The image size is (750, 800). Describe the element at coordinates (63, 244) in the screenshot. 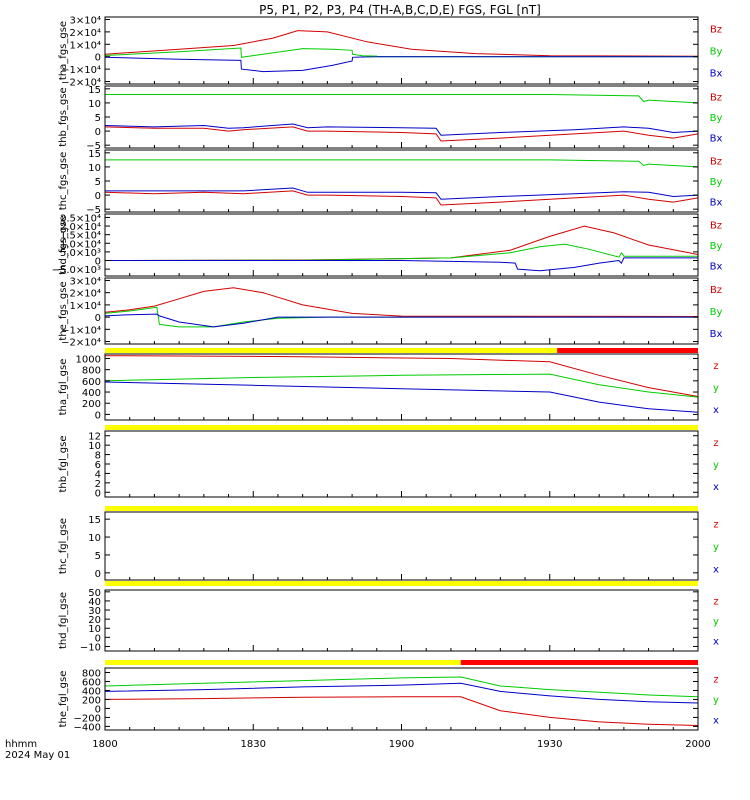

I see `y-axis-label: thd_fgs_gse` at that location.